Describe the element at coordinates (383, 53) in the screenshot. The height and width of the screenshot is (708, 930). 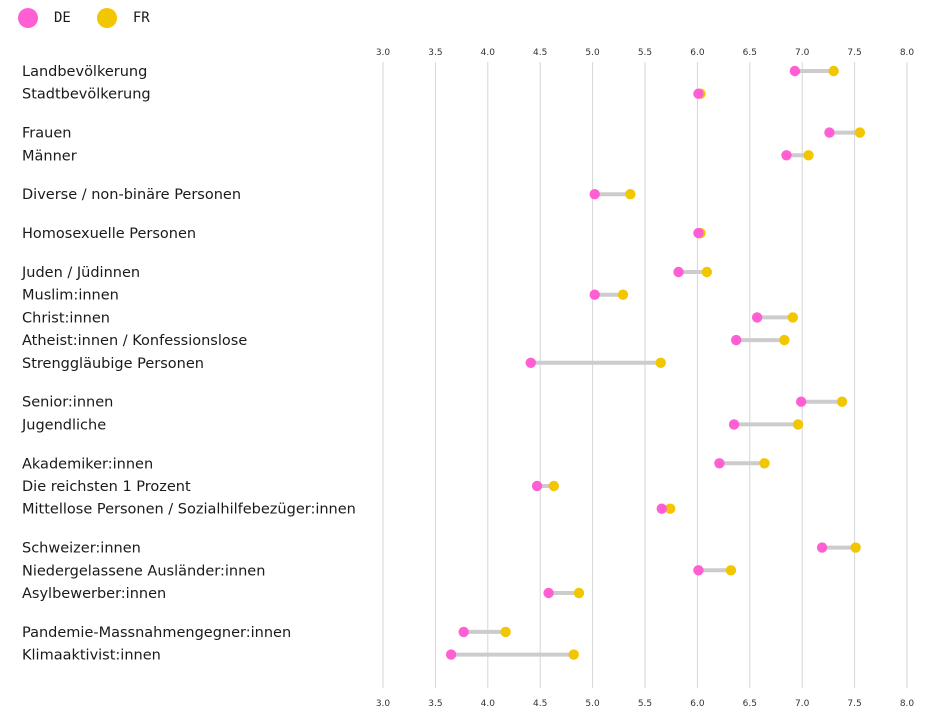
I see `x-tick-label-top: 3.0` at that location.